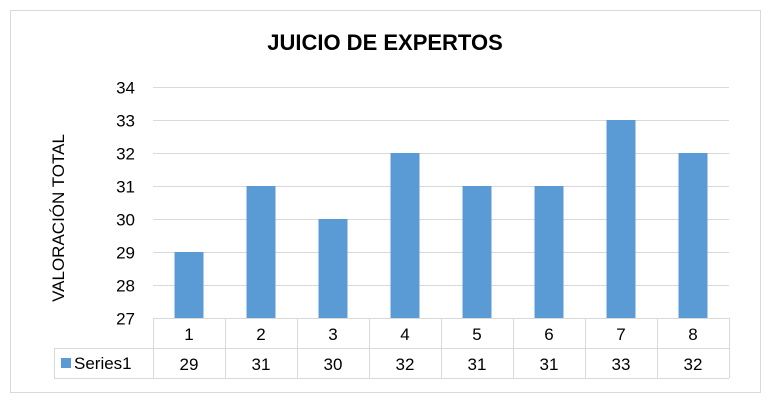  Describe the element at coordinates (125, 187) in the screenshot. I see `y-tick-label: 31` at that location.